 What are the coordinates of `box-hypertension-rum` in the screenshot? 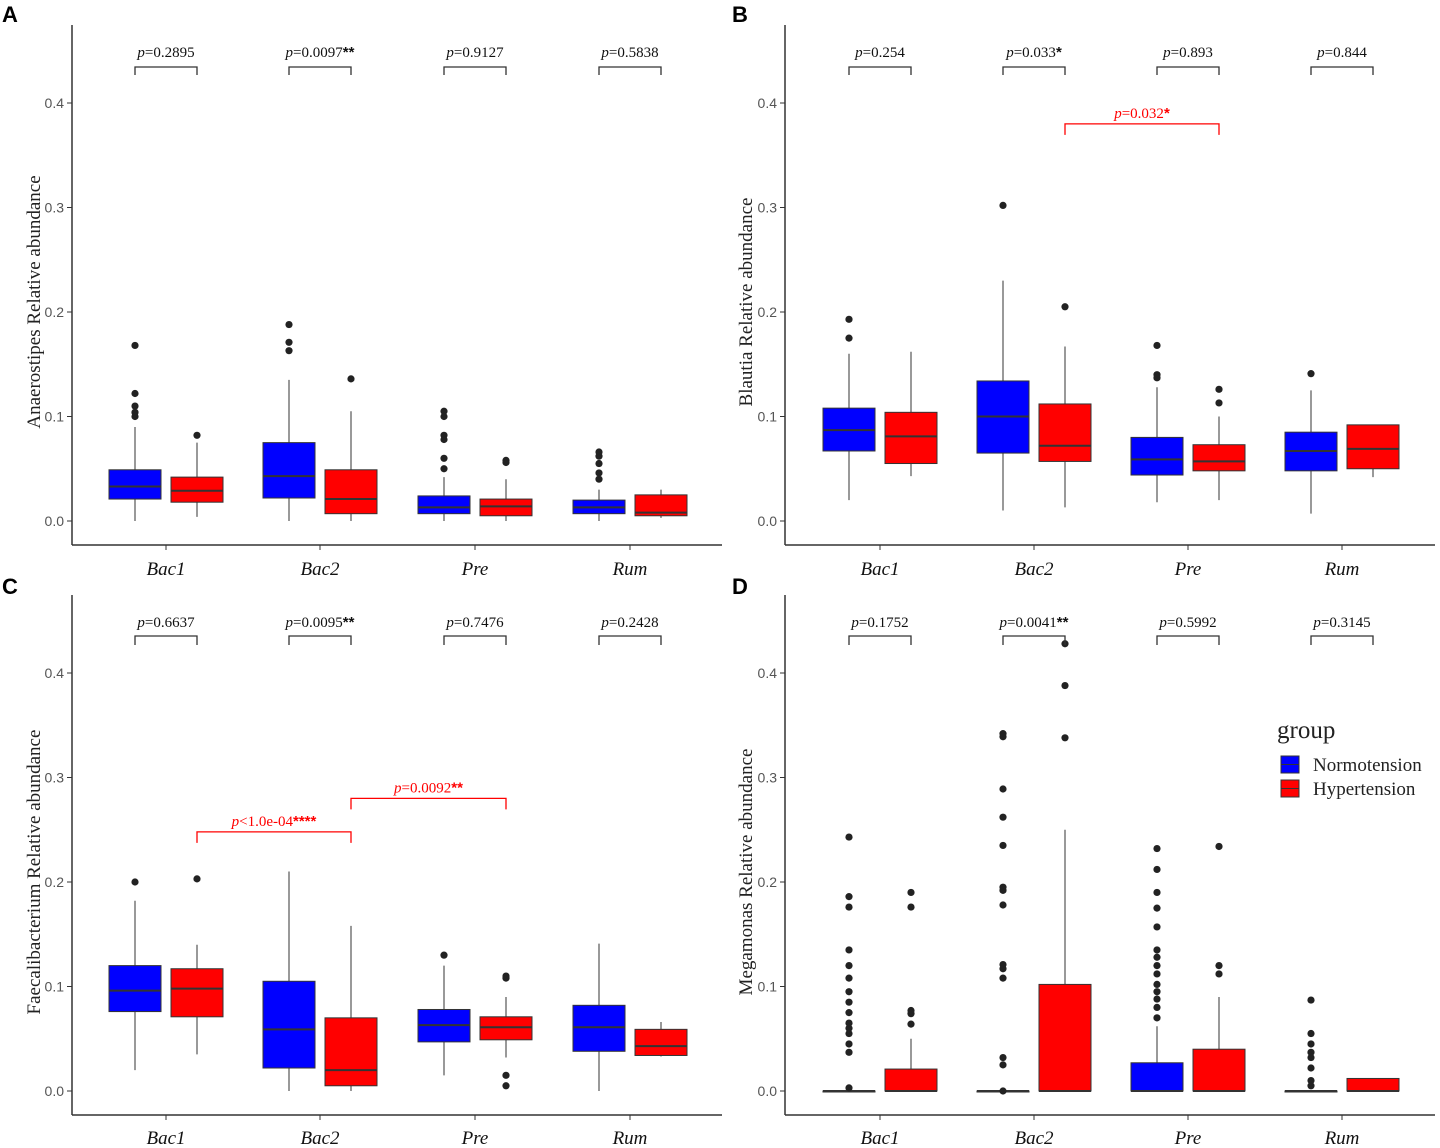 It's located at (1373, 1084).